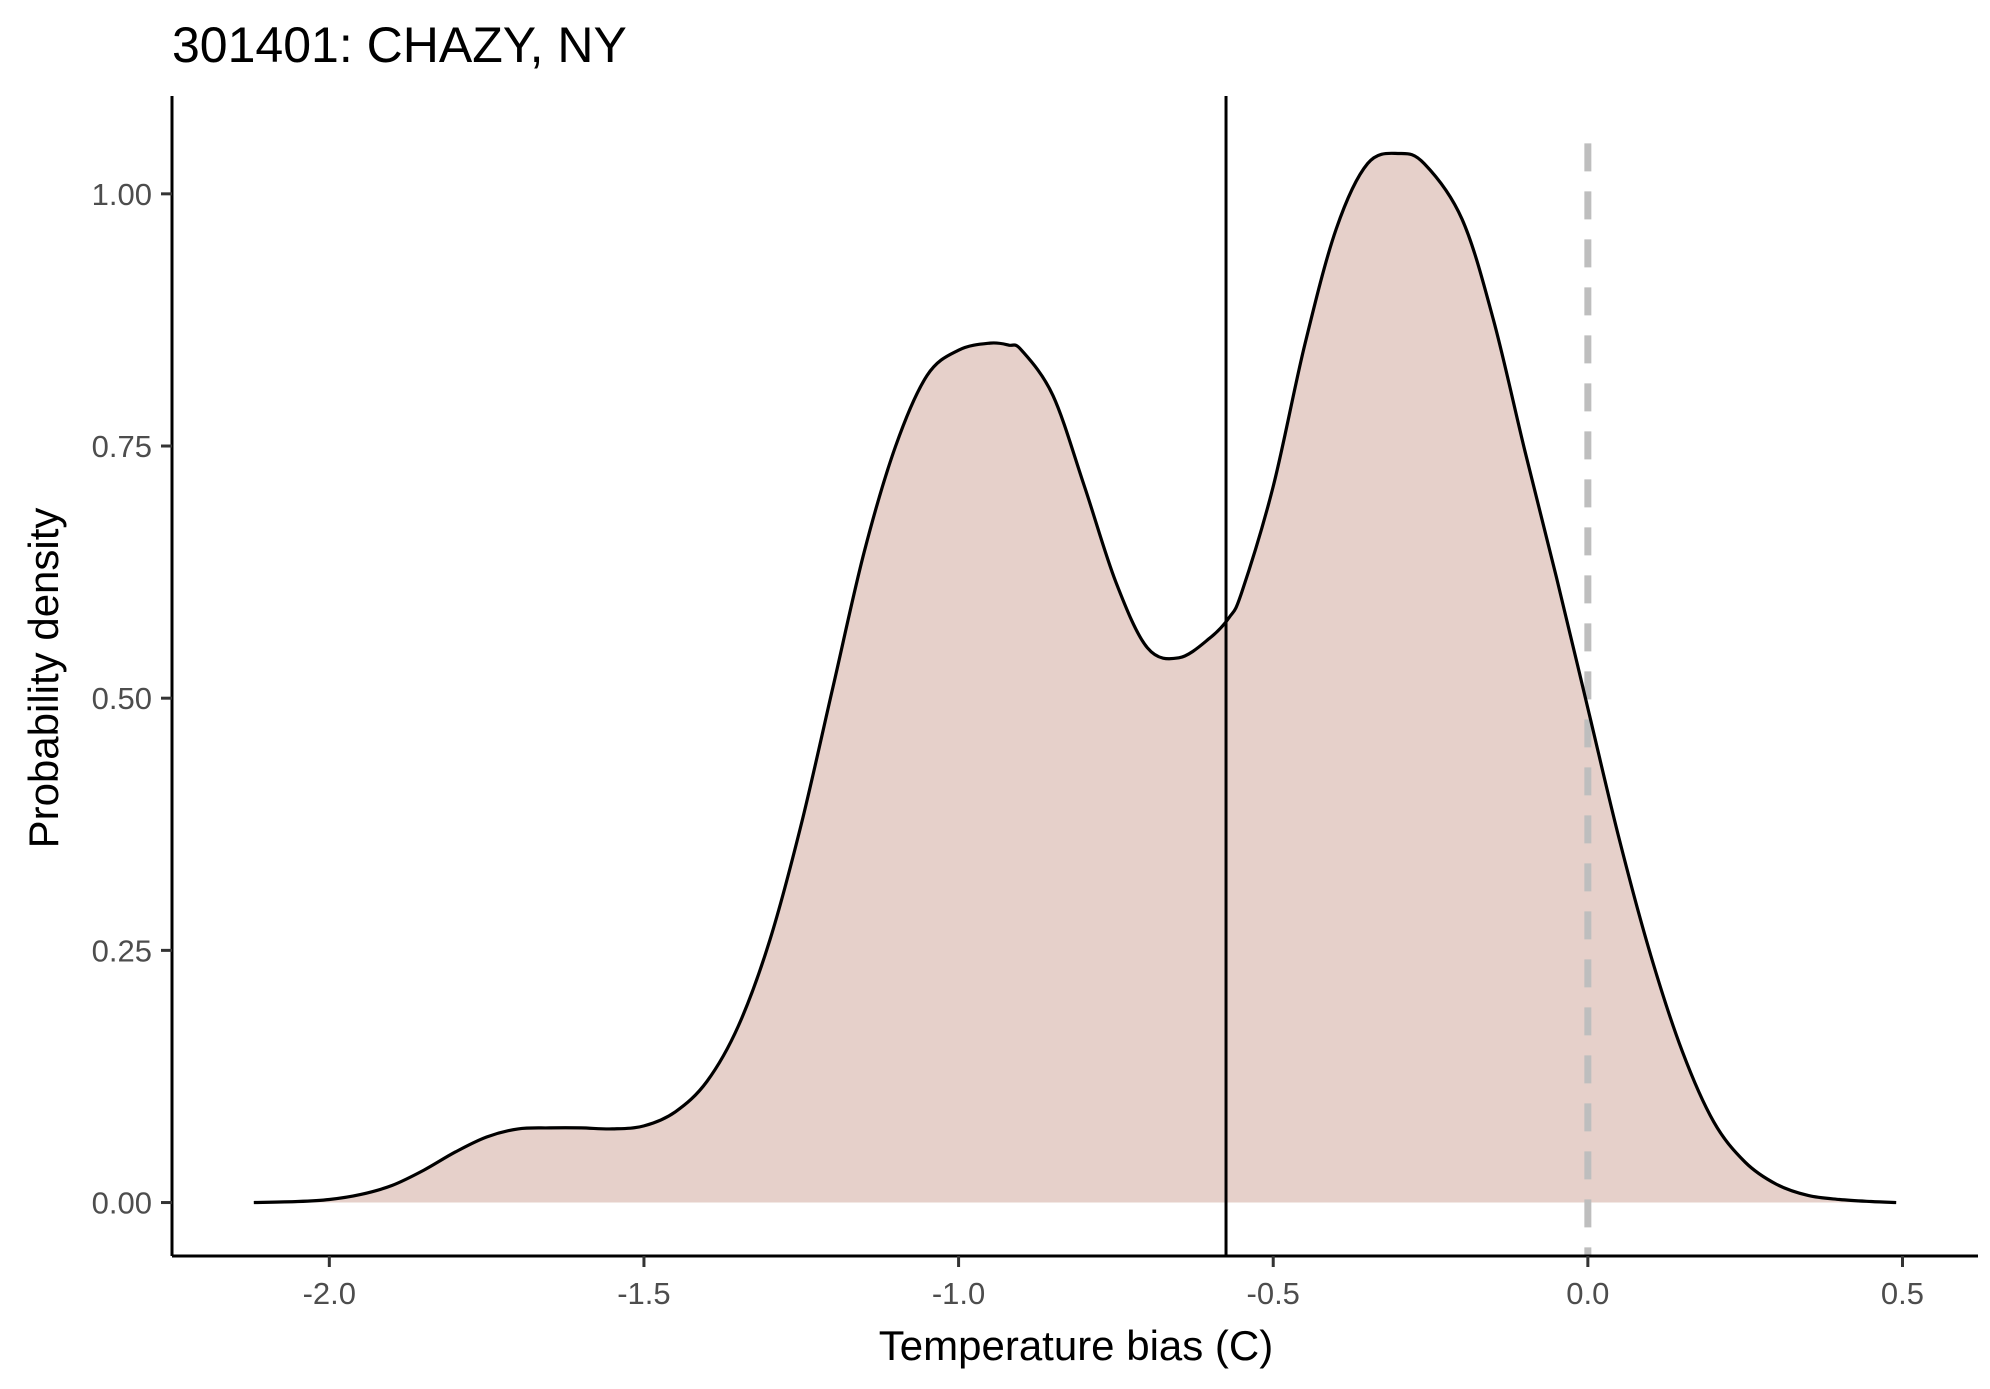 This screenshot has height=1389, width=1990. Describe the element at coordinates (122, 194) in the screenshot. I see `y-tick-label: 1.00` at that location.